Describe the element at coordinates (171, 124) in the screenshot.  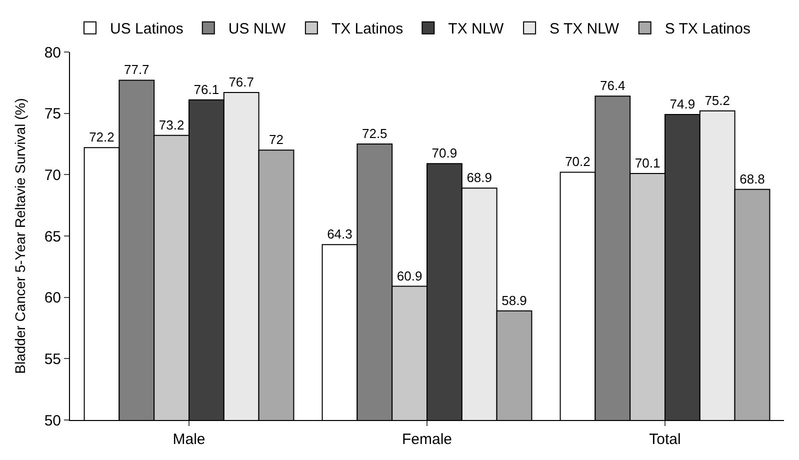
I see `data-label: 73.2` at that location.